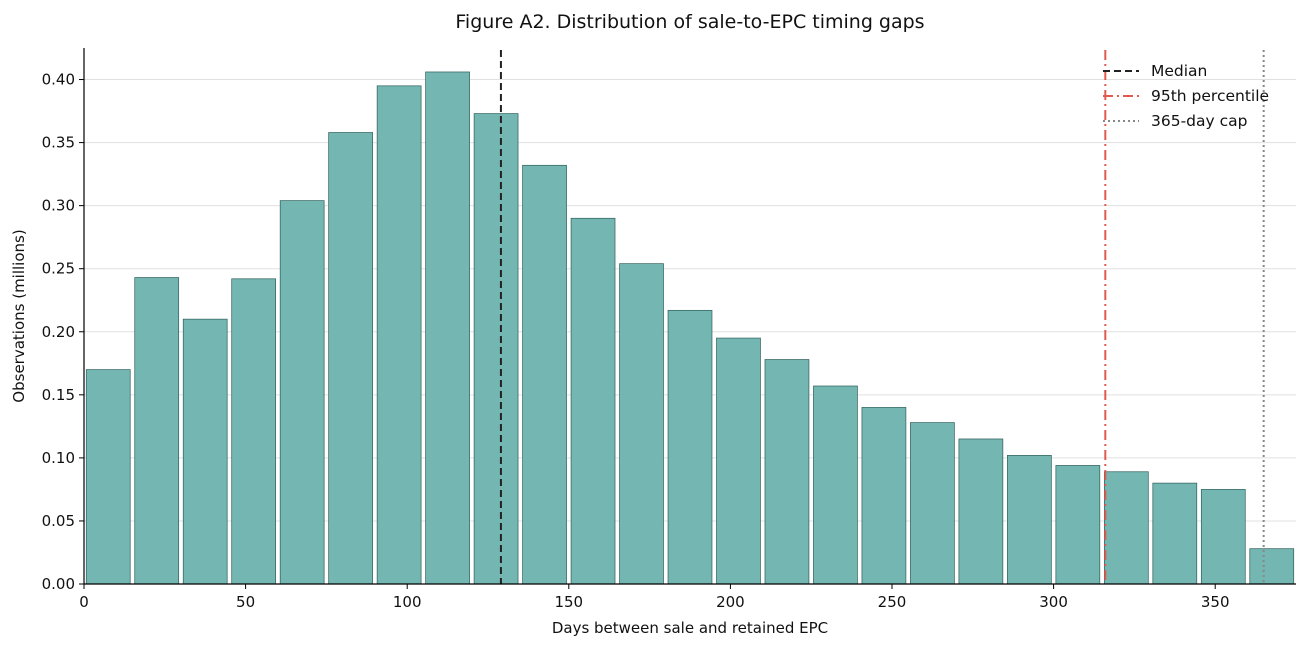  Describe the element at coordinates (58, 521) in the screenshot. I see `y-tick-label: 0.05` at that location.